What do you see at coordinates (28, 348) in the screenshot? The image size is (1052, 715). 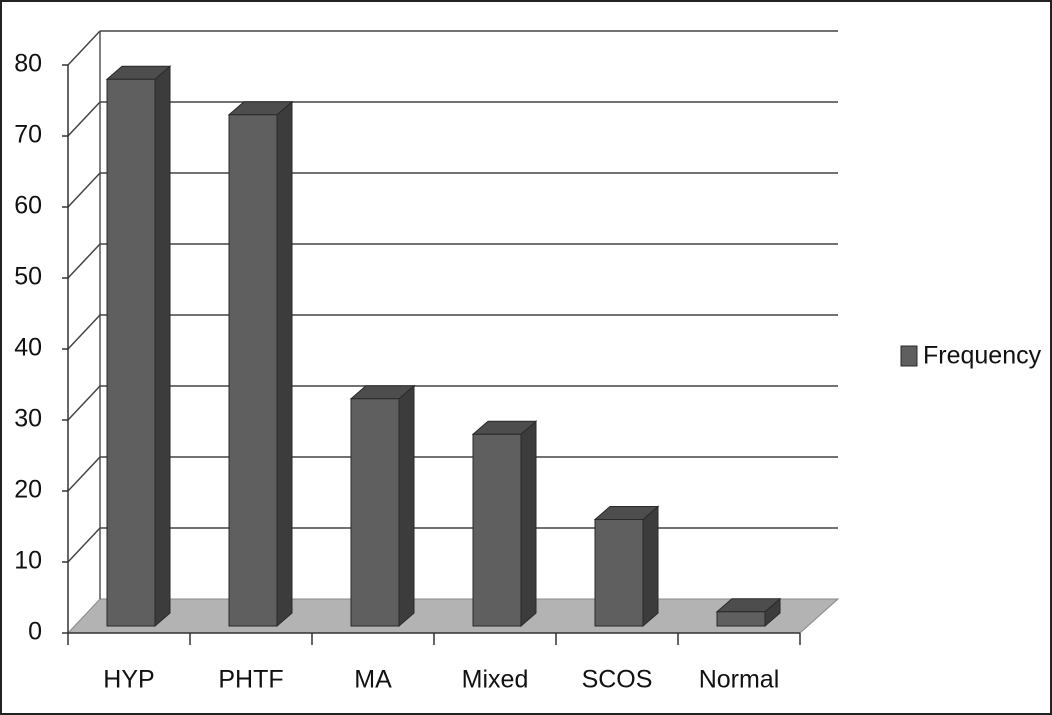 I see `y-tick-label: 40` at bounding box center [28, 348].